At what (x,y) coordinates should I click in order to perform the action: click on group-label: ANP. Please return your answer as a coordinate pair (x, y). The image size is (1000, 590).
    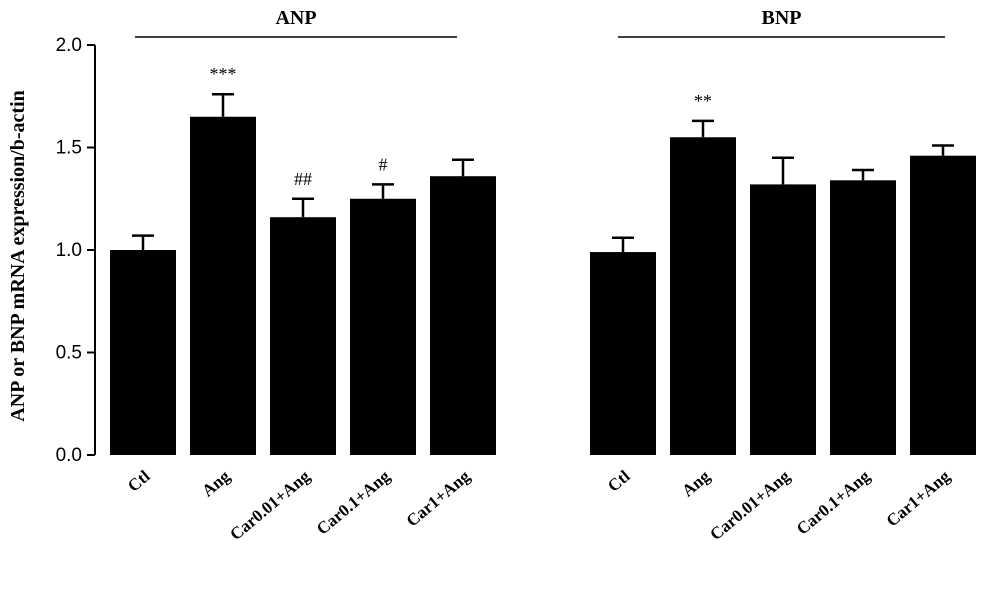
    Looking at the image, I should click on (295, 18).